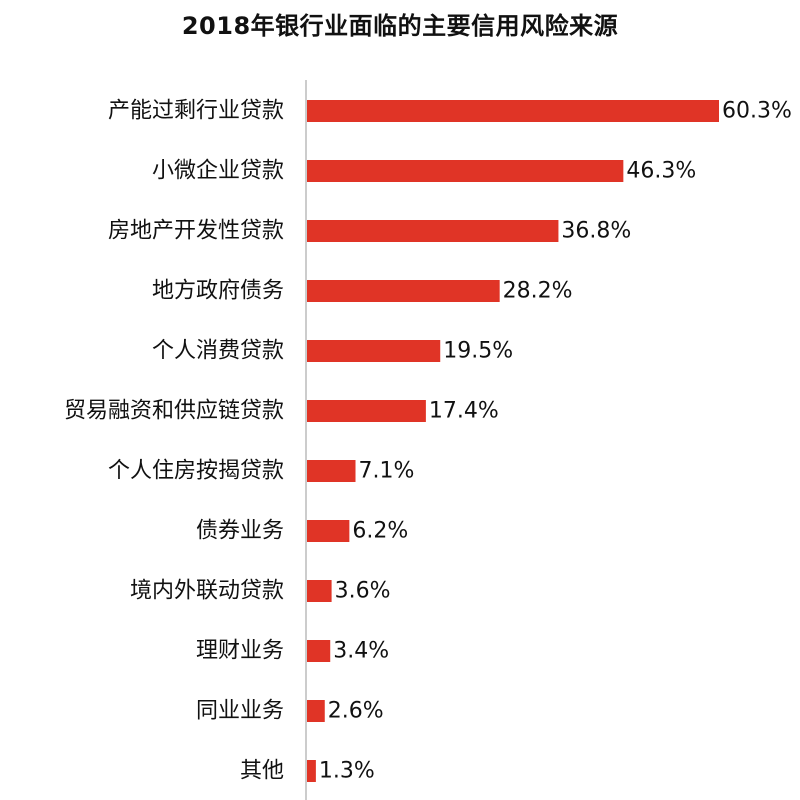 Image resolution: width=800 pixels, height=800 pixels. What do you see at coordinates (596, 231) in the screenshot?
I see `value-label: 36.8%` at bounding box center [596, 231].